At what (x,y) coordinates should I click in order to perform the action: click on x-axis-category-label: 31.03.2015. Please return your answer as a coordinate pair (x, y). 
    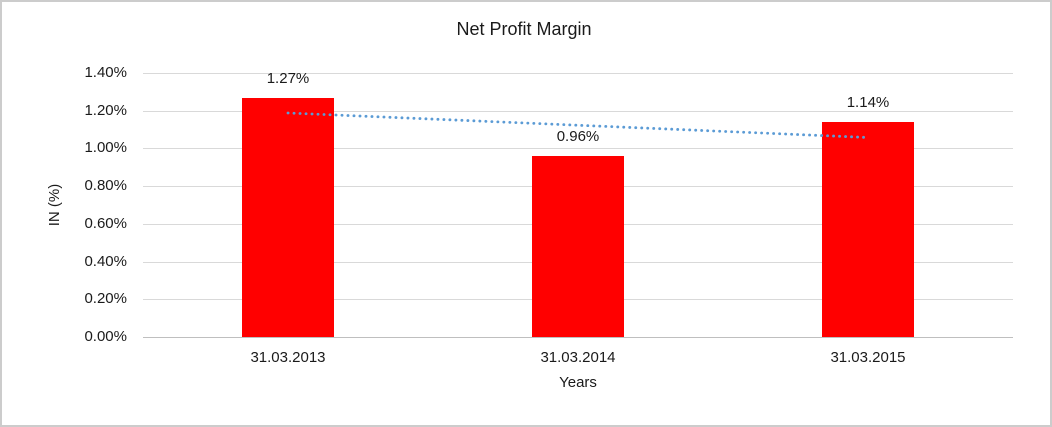
    Looking at the image, I should click on (868, 357).